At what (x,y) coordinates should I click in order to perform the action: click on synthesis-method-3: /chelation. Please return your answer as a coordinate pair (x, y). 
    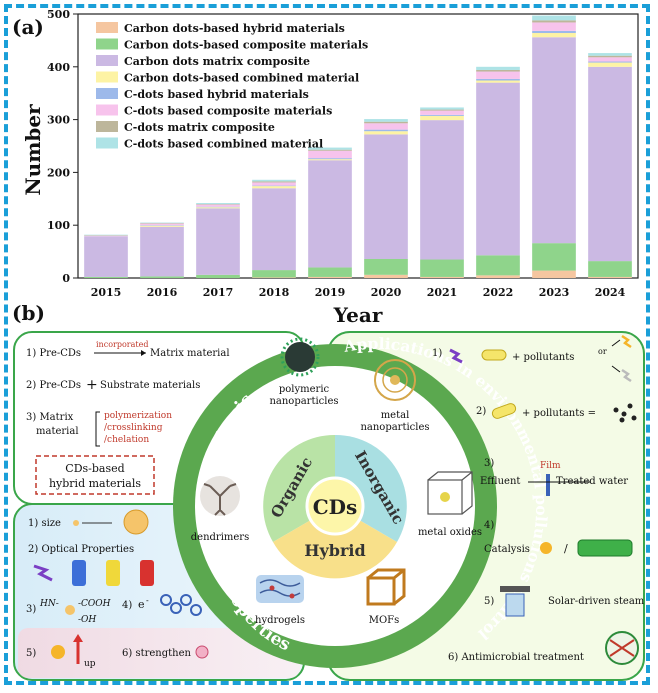
    Looking at the image, I should click on (126, 440).